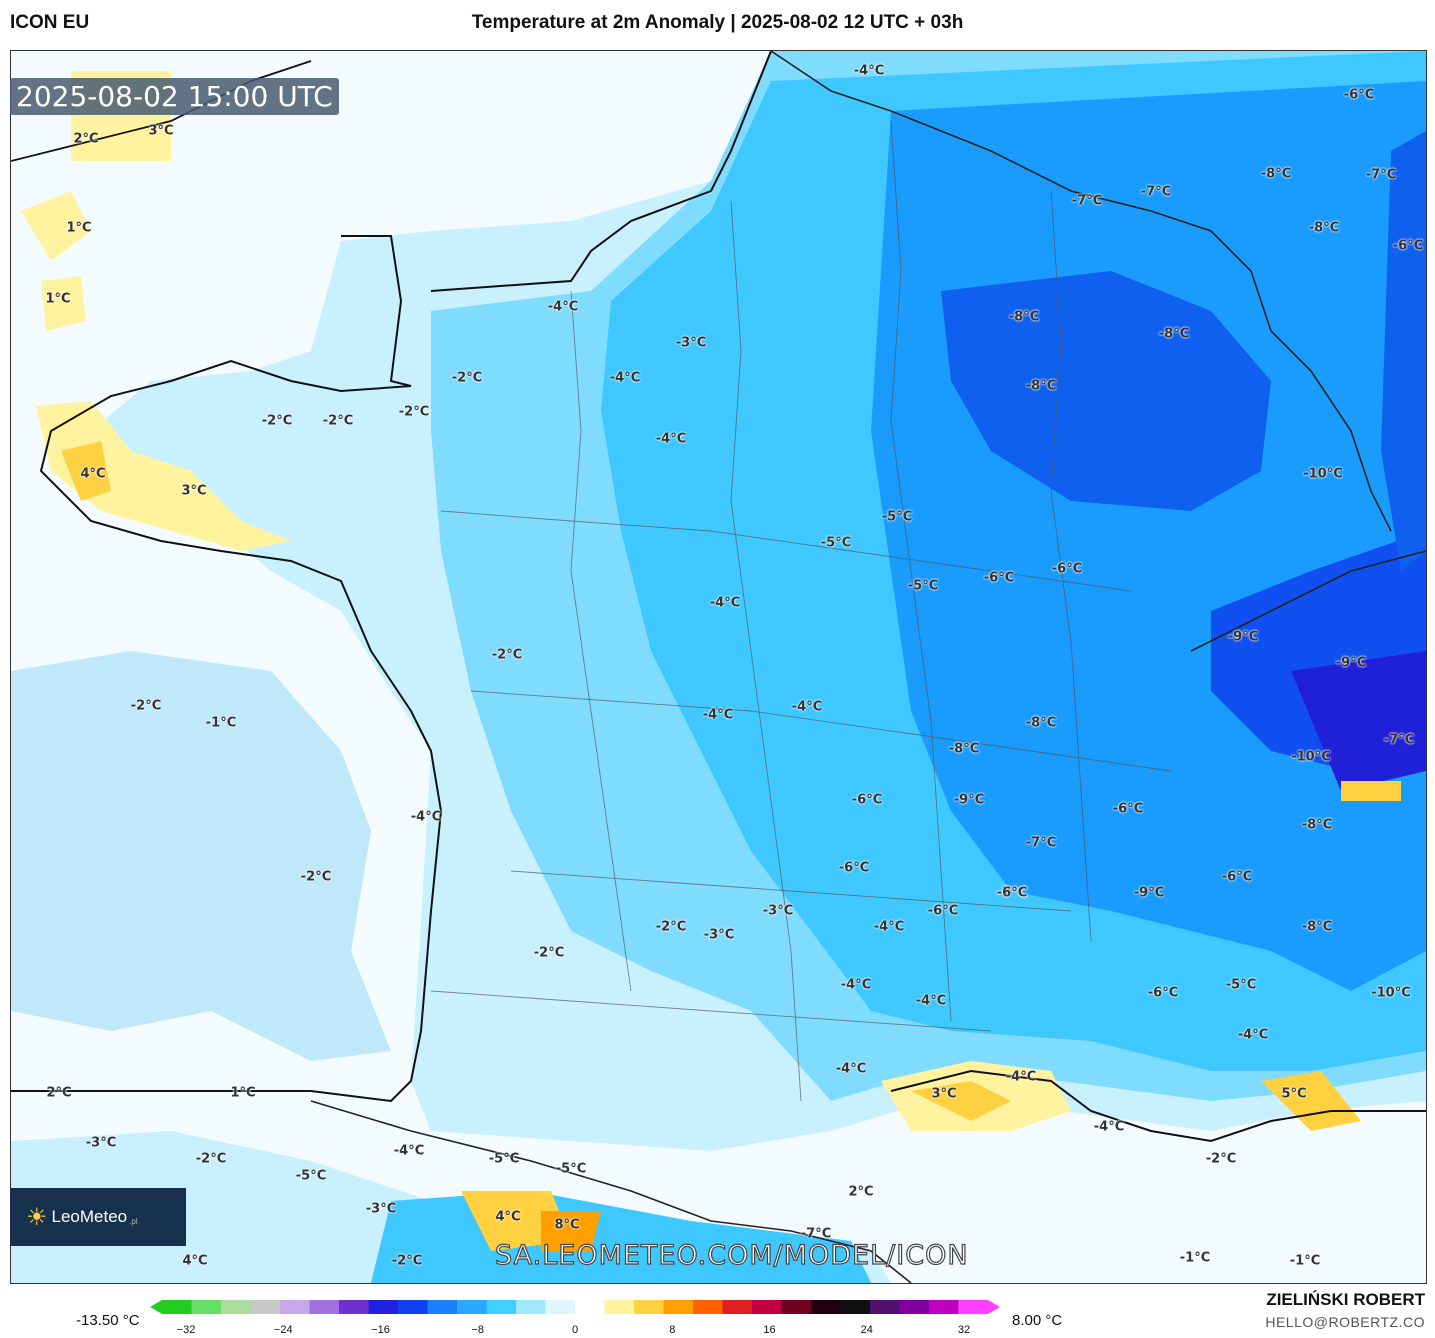  I want to click on legend-colorbar, so click(575, 1307).